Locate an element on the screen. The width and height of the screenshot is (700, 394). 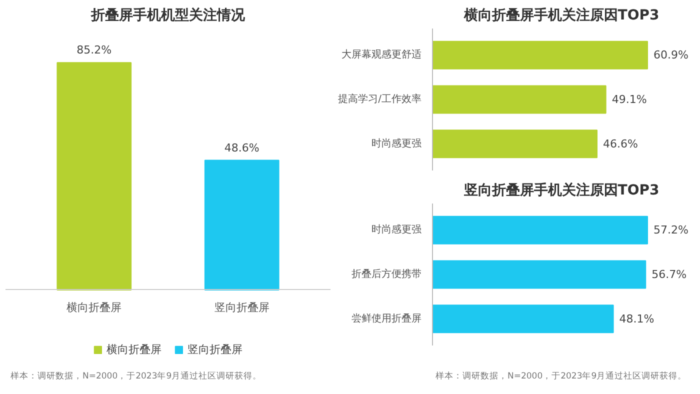
data-label: 46.6% is located at coordinates (620, 143).